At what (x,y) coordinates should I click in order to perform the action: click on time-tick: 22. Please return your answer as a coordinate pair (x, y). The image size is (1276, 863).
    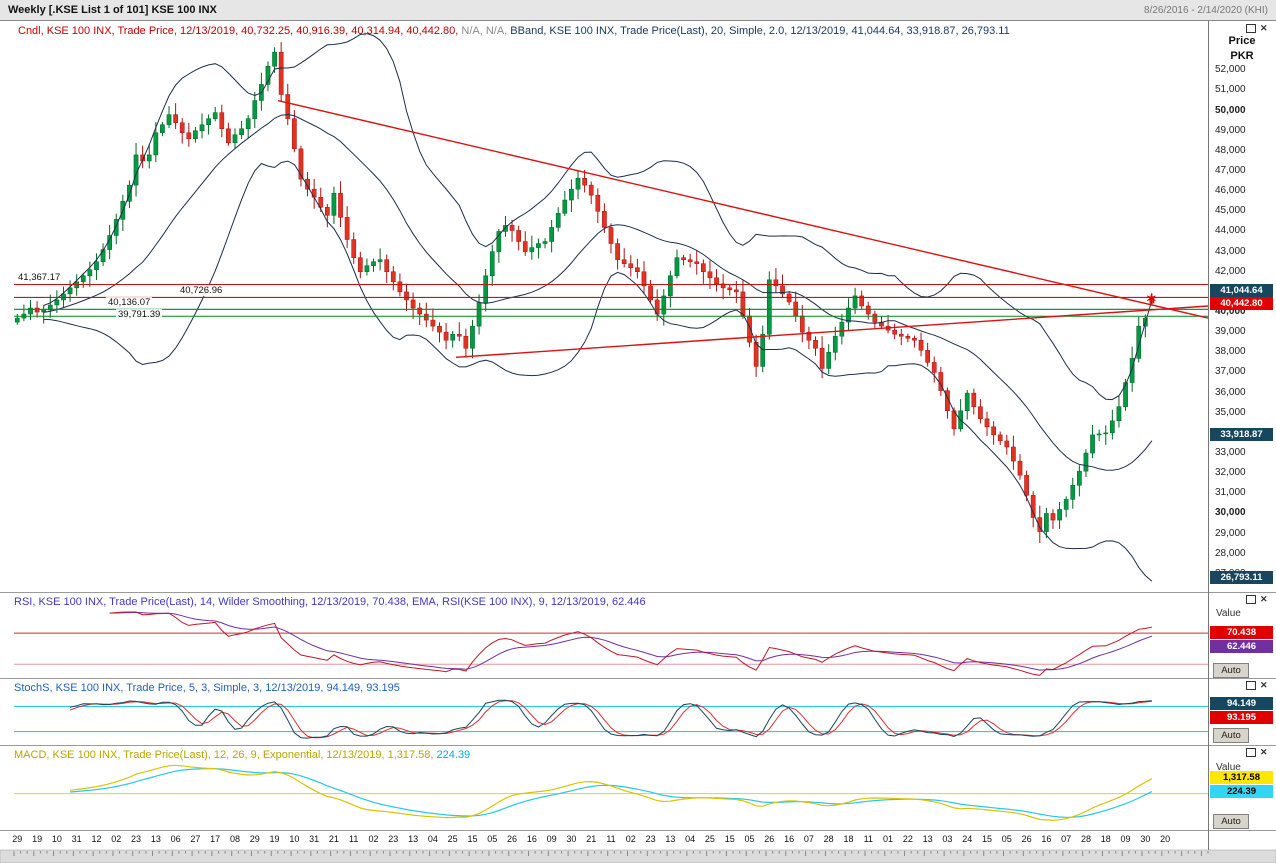
    Looking at the image, I should click on (907, 839).